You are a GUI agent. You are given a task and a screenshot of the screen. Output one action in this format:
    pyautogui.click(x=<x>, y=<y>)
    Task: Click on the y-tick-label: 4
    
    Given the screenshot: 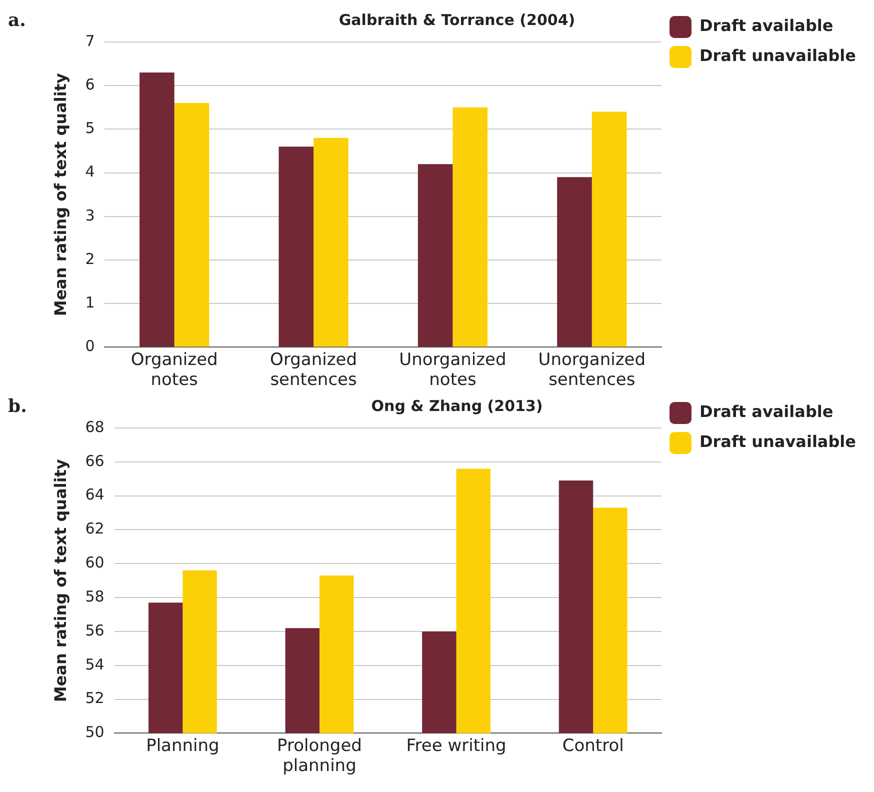 What is the action you would take?
    pyautogui.click(x=90, y=171)
    